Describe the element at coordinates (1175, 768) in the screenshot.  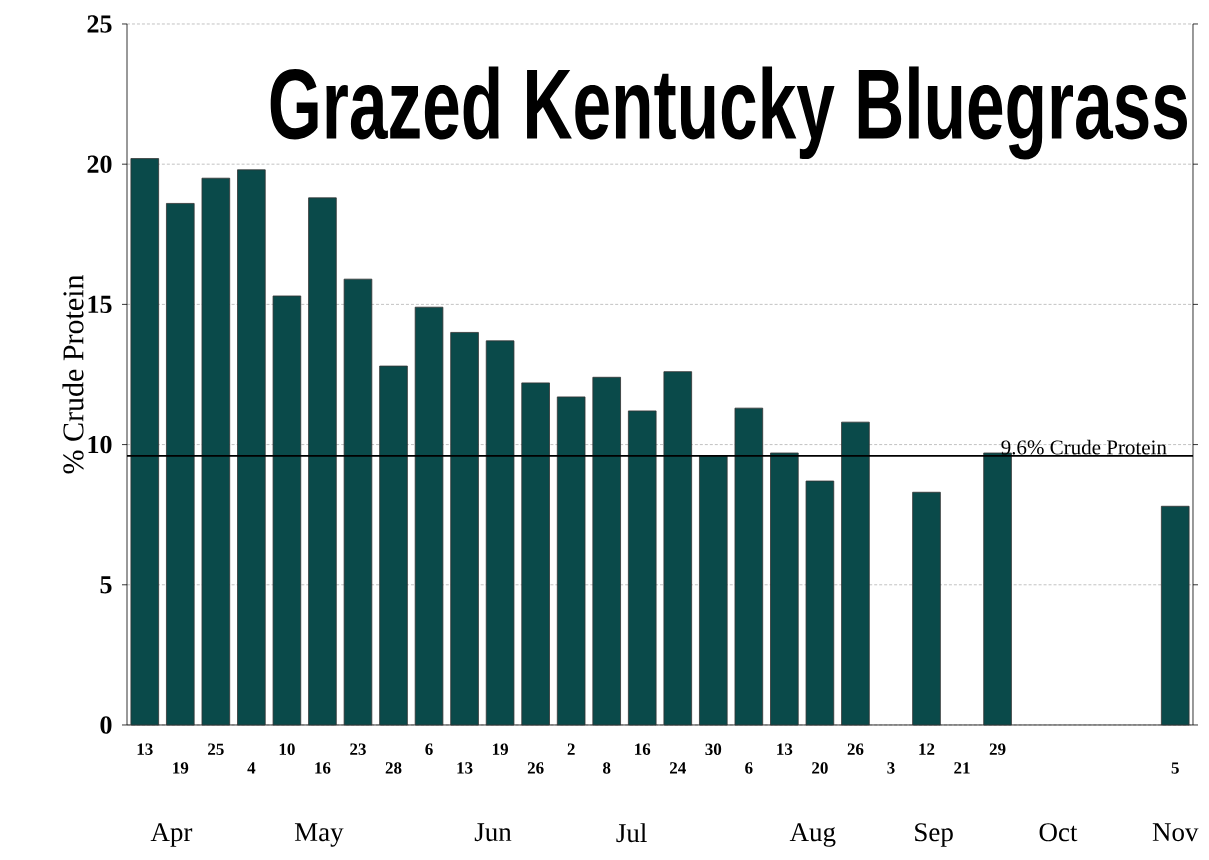
I see `x-tick-label: 5` at that location.